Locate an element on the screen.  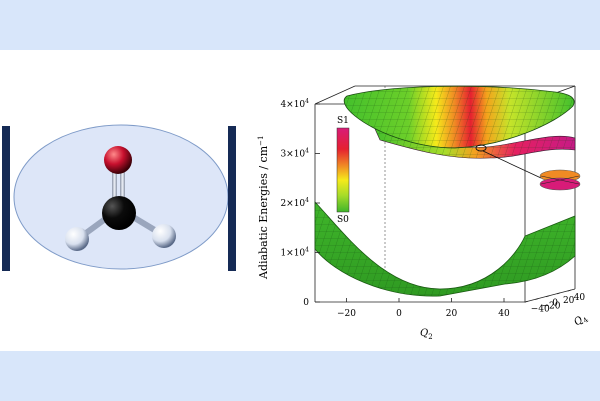
z-axis: 0 1×10⁴ 2×10⁴ 3×10⁴ 4×10⁴ is located at coordinates (300, 203).